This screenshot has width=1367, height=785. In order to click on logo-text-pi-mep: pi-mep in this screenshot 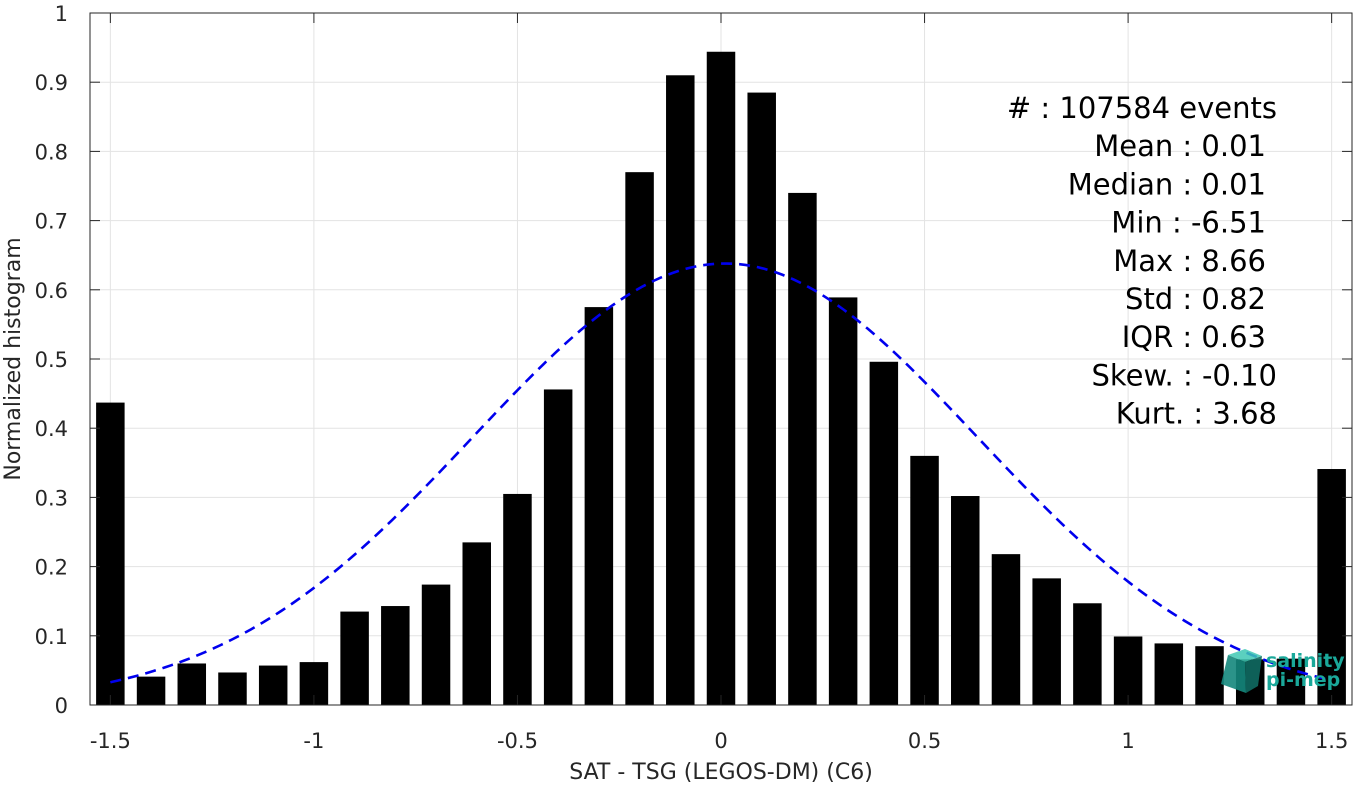, I will do `click(1303, 680)`.